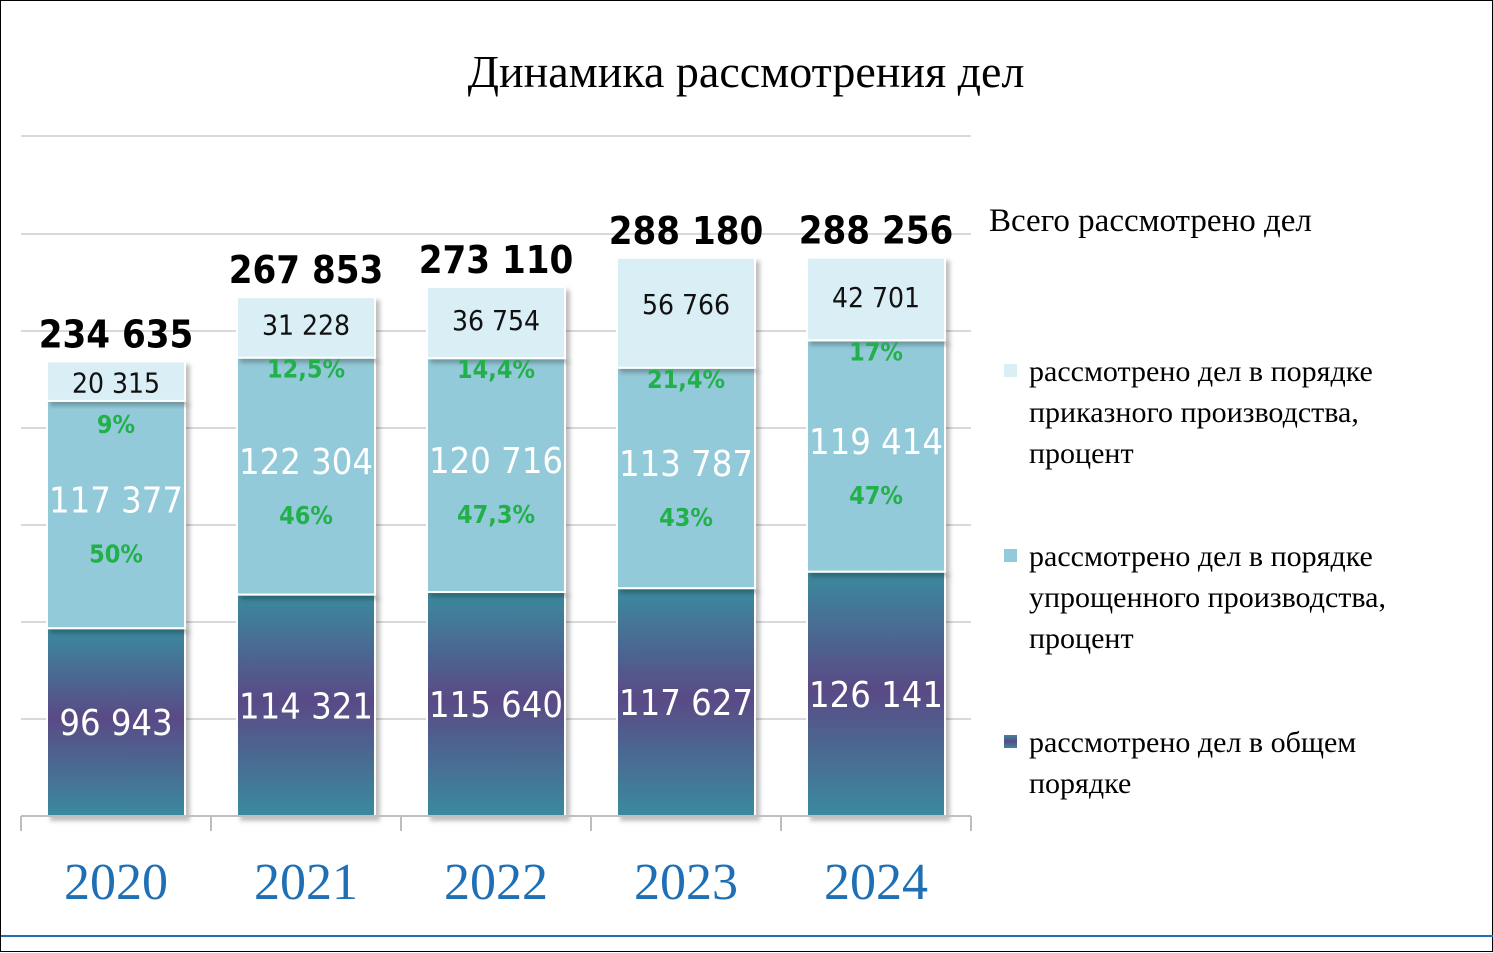 This screenshot has height=953, width=1493. Describe the element at coordinates (306, 369) in the screenshot. I see `percent-label-writ: 12,5%` at that location.